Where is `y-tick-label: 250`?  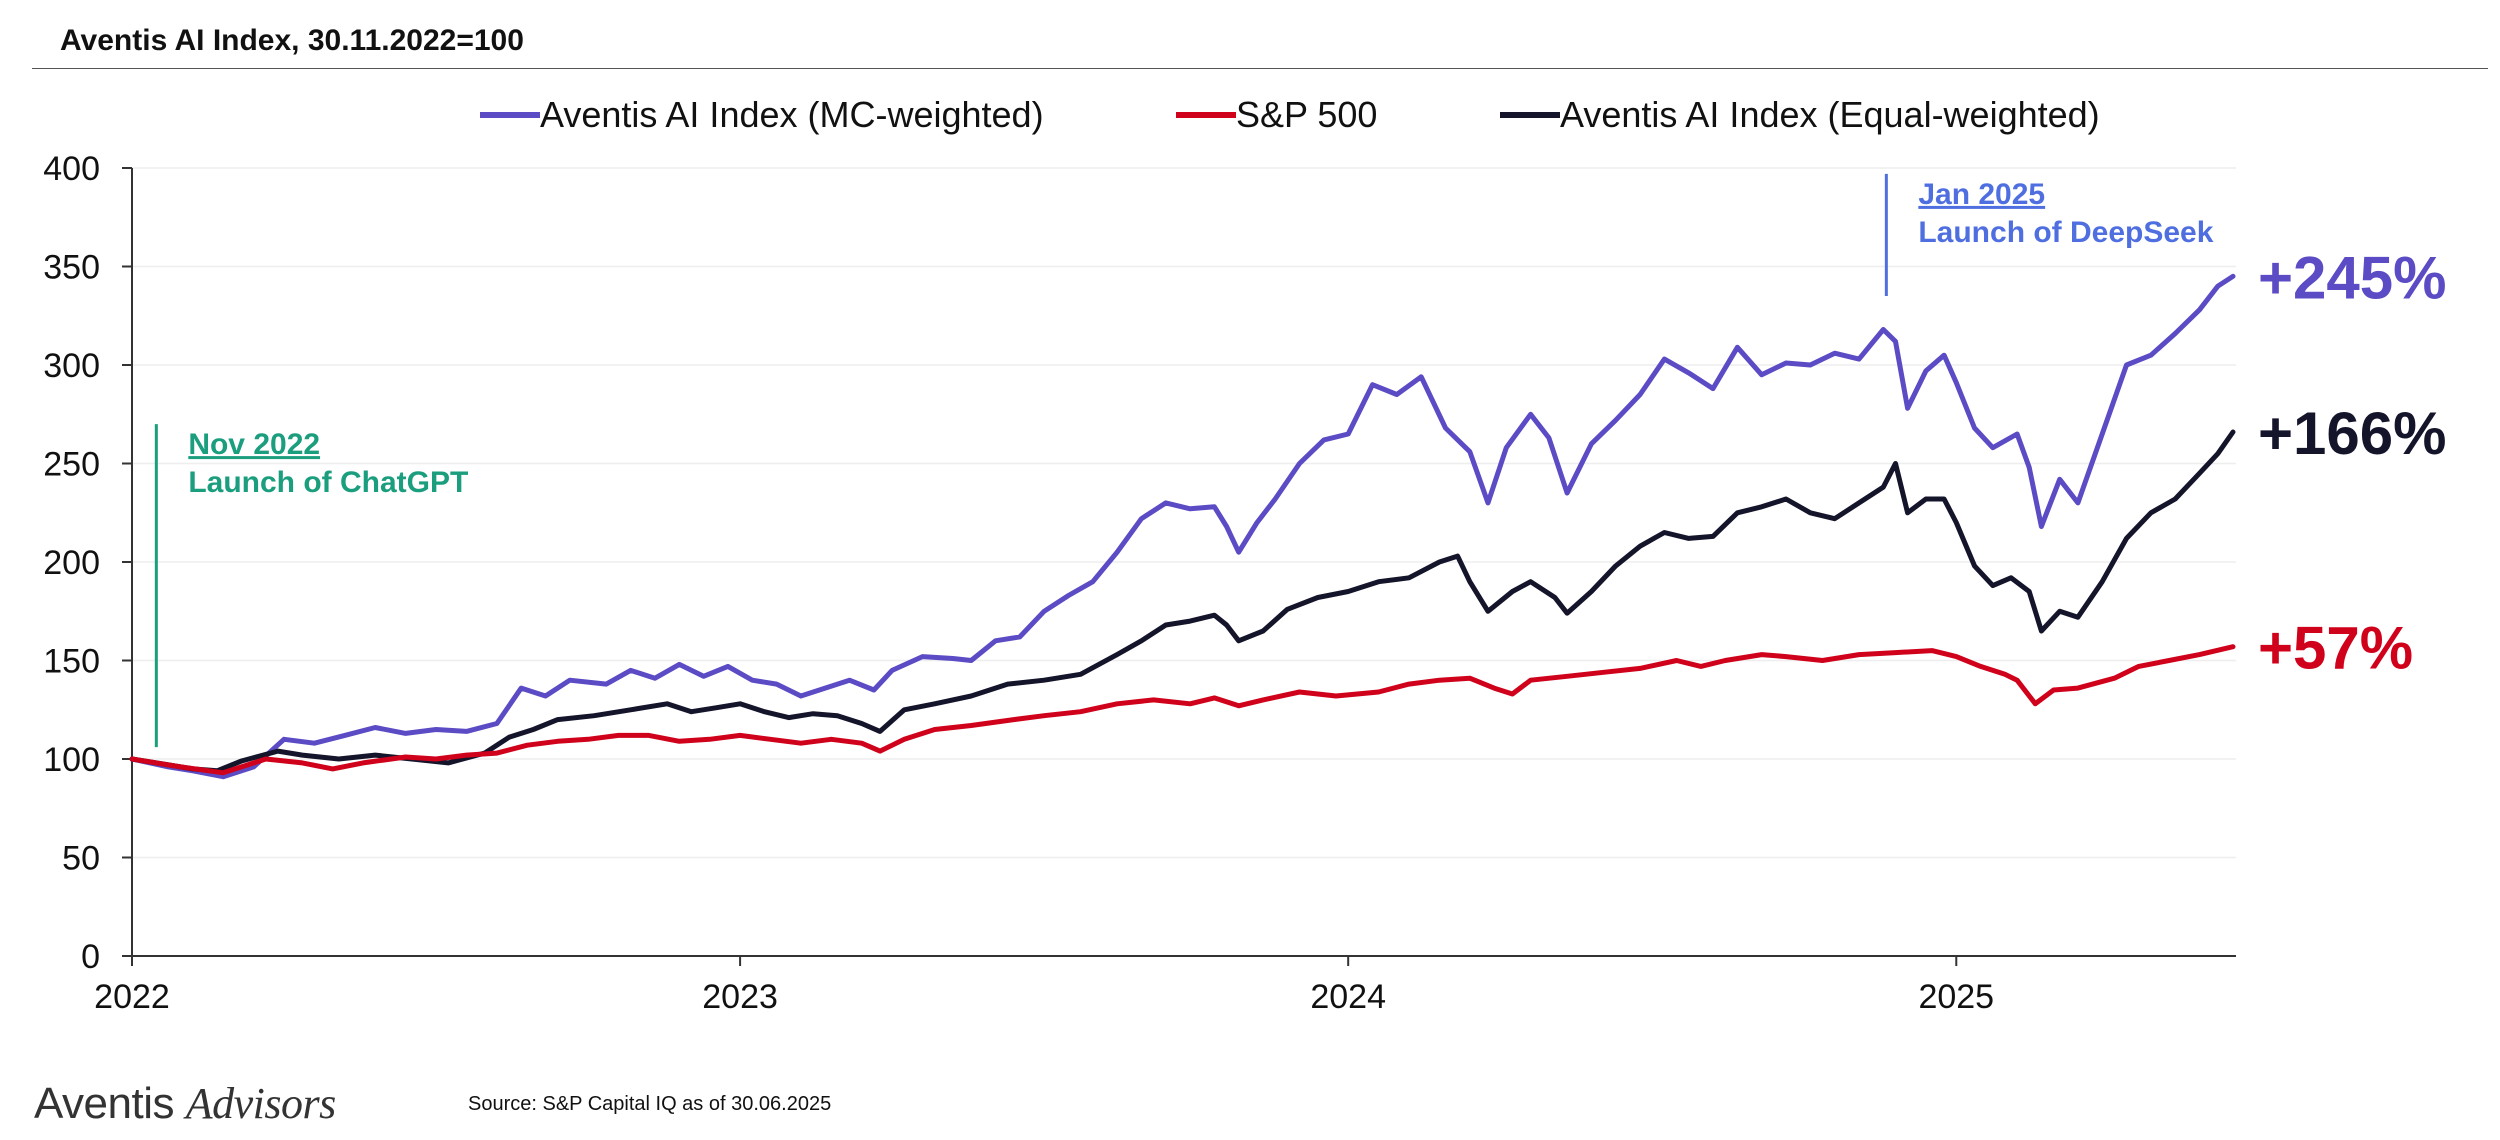 y-tick-label: 250 is located at coordinates (71, 465).